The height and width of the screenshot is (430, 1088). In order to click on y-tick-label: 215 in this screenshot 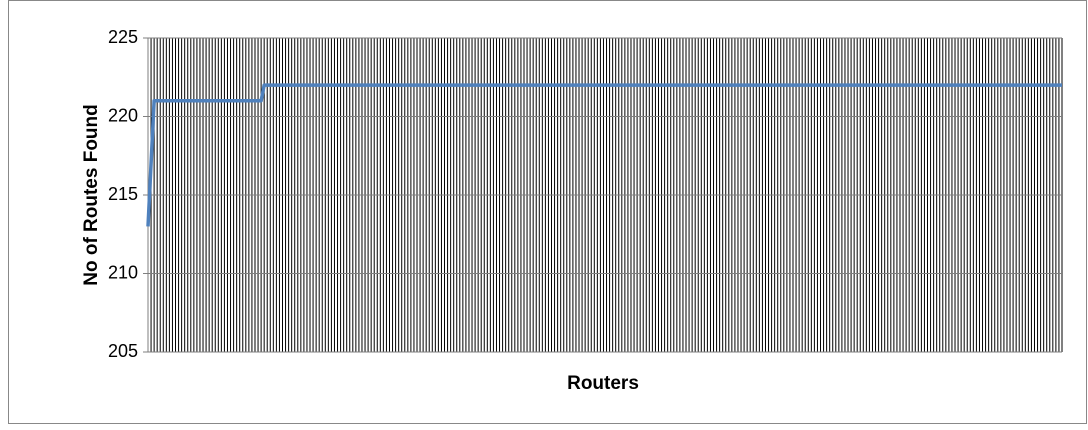, I will do `click(123, 194)`.